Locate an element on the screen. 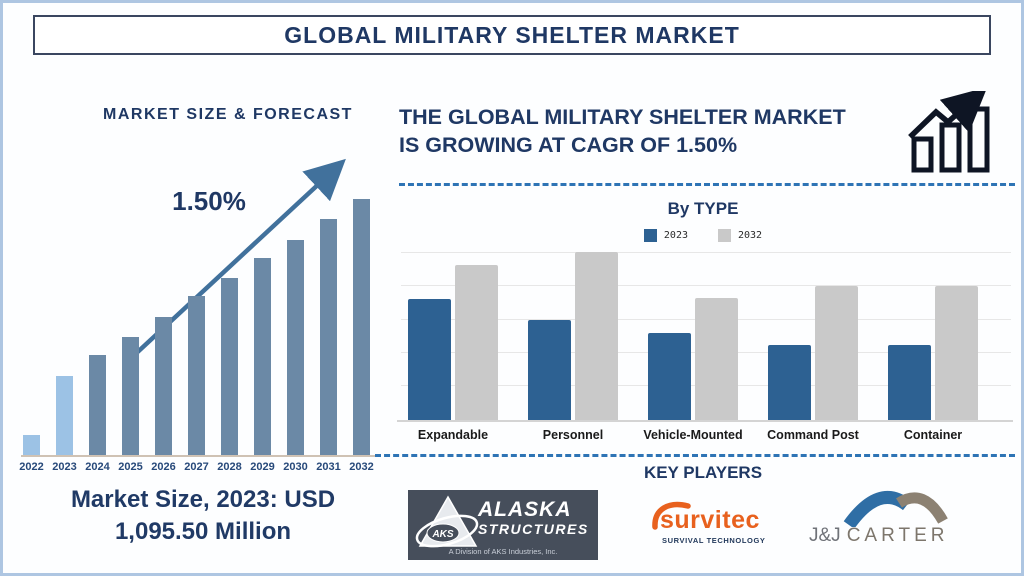 The image size is (1024, 576). bytype-group-vehicle-mounted is located at coordinates (693, 359).